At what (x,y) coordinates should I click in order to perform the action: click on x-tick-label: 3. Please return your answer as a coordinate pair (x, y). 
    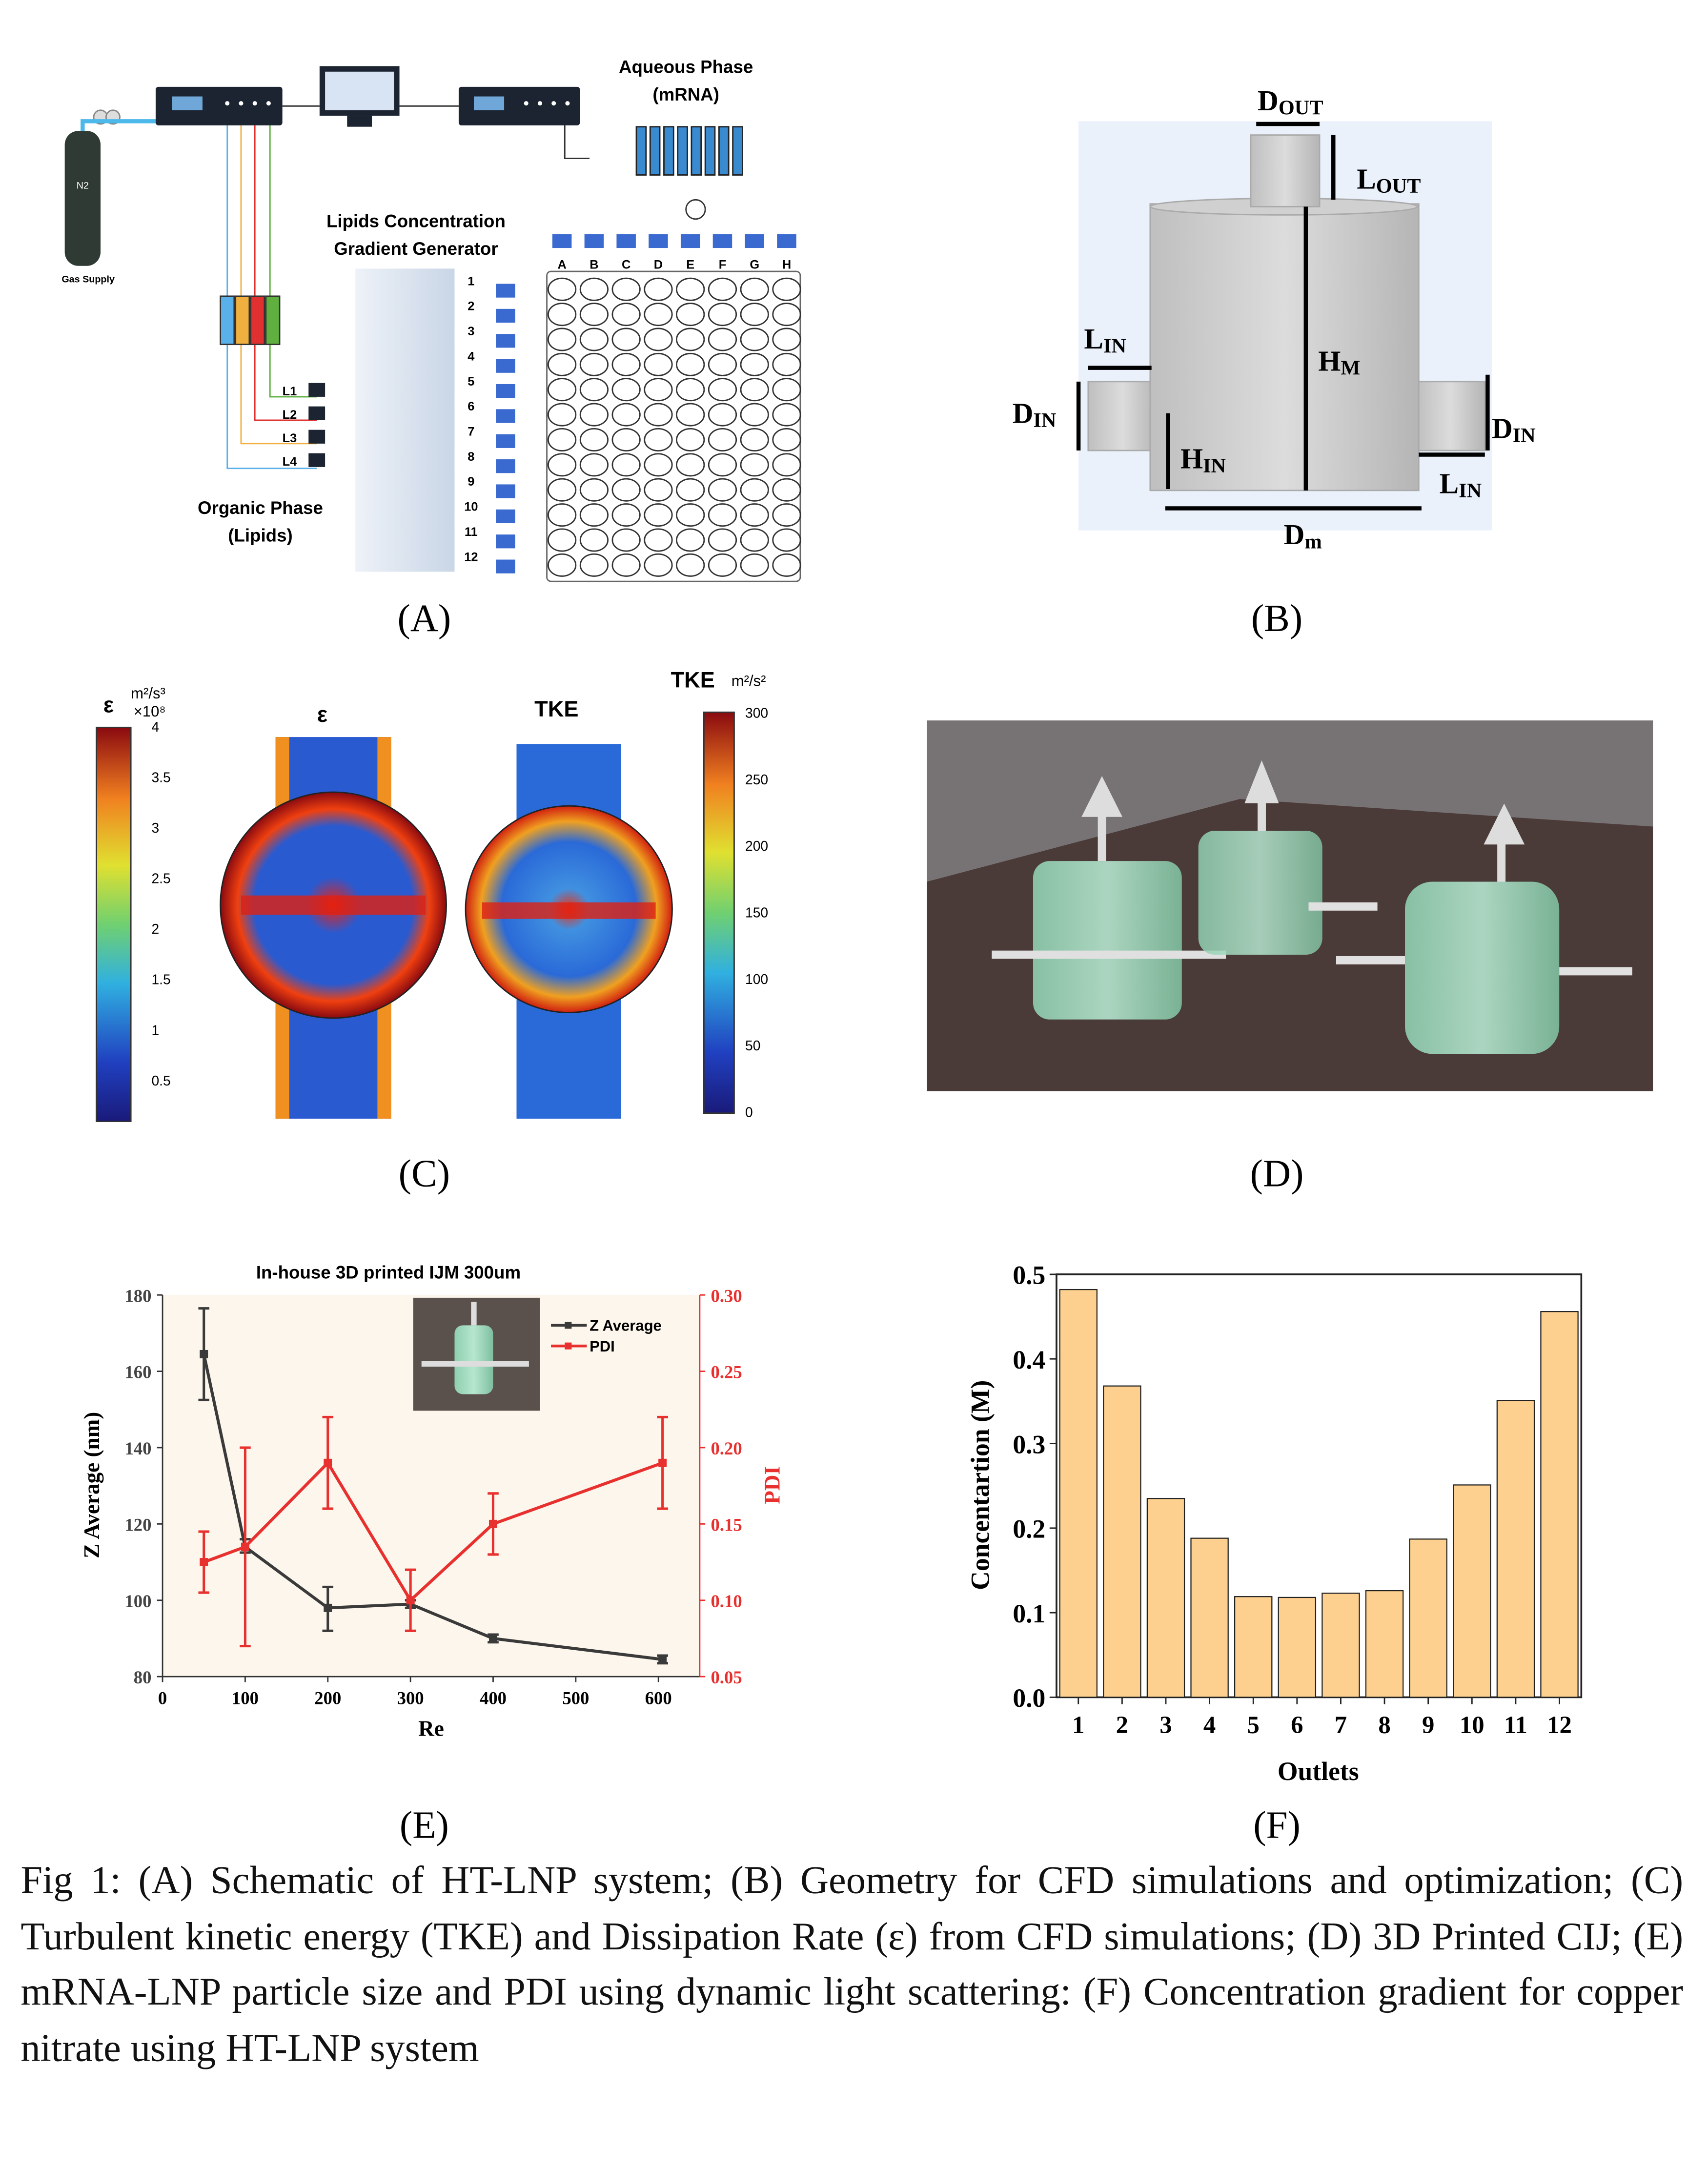
    Looking at the image, I should click on (1165, 1725).